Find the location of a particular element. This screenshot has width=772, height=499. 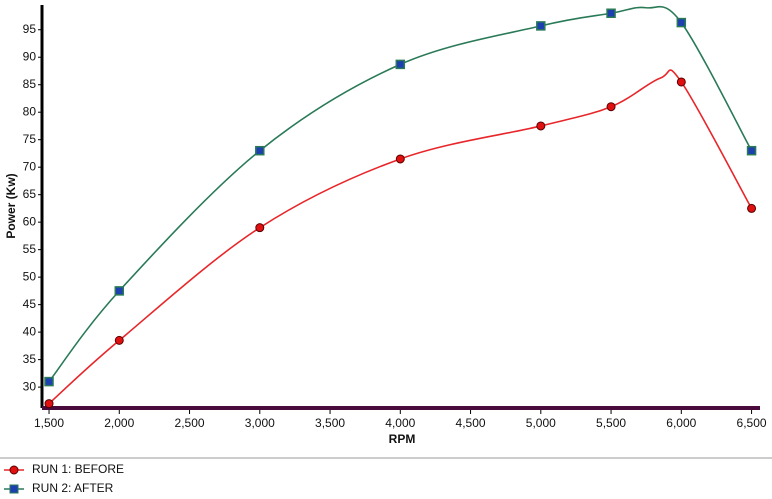

x-axis-title: RPM is located at coordinates (402, 439).